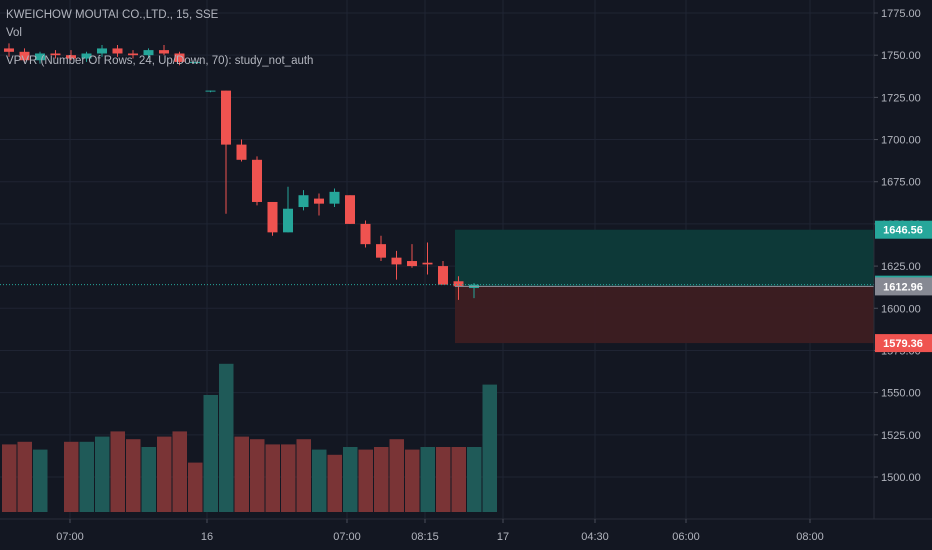  Describe the element at coordinates (901, 436) in the screenshot. I see `price-axis-label: 1525.00` at that location.